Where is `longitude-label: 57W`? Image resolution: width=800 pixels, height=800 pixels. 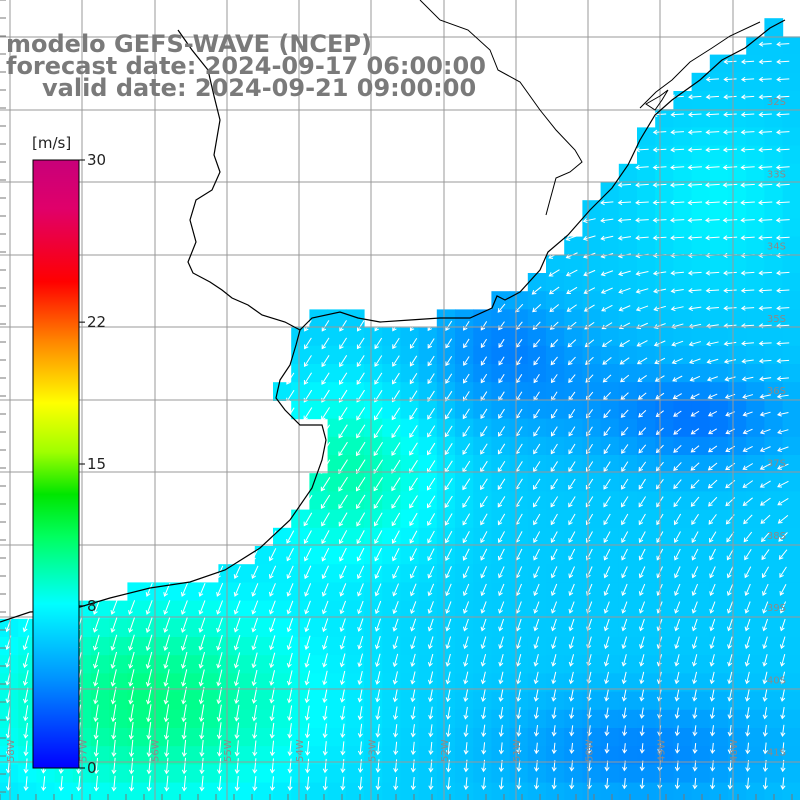
longitude-label: 57W is located at coordinates (83, 750).